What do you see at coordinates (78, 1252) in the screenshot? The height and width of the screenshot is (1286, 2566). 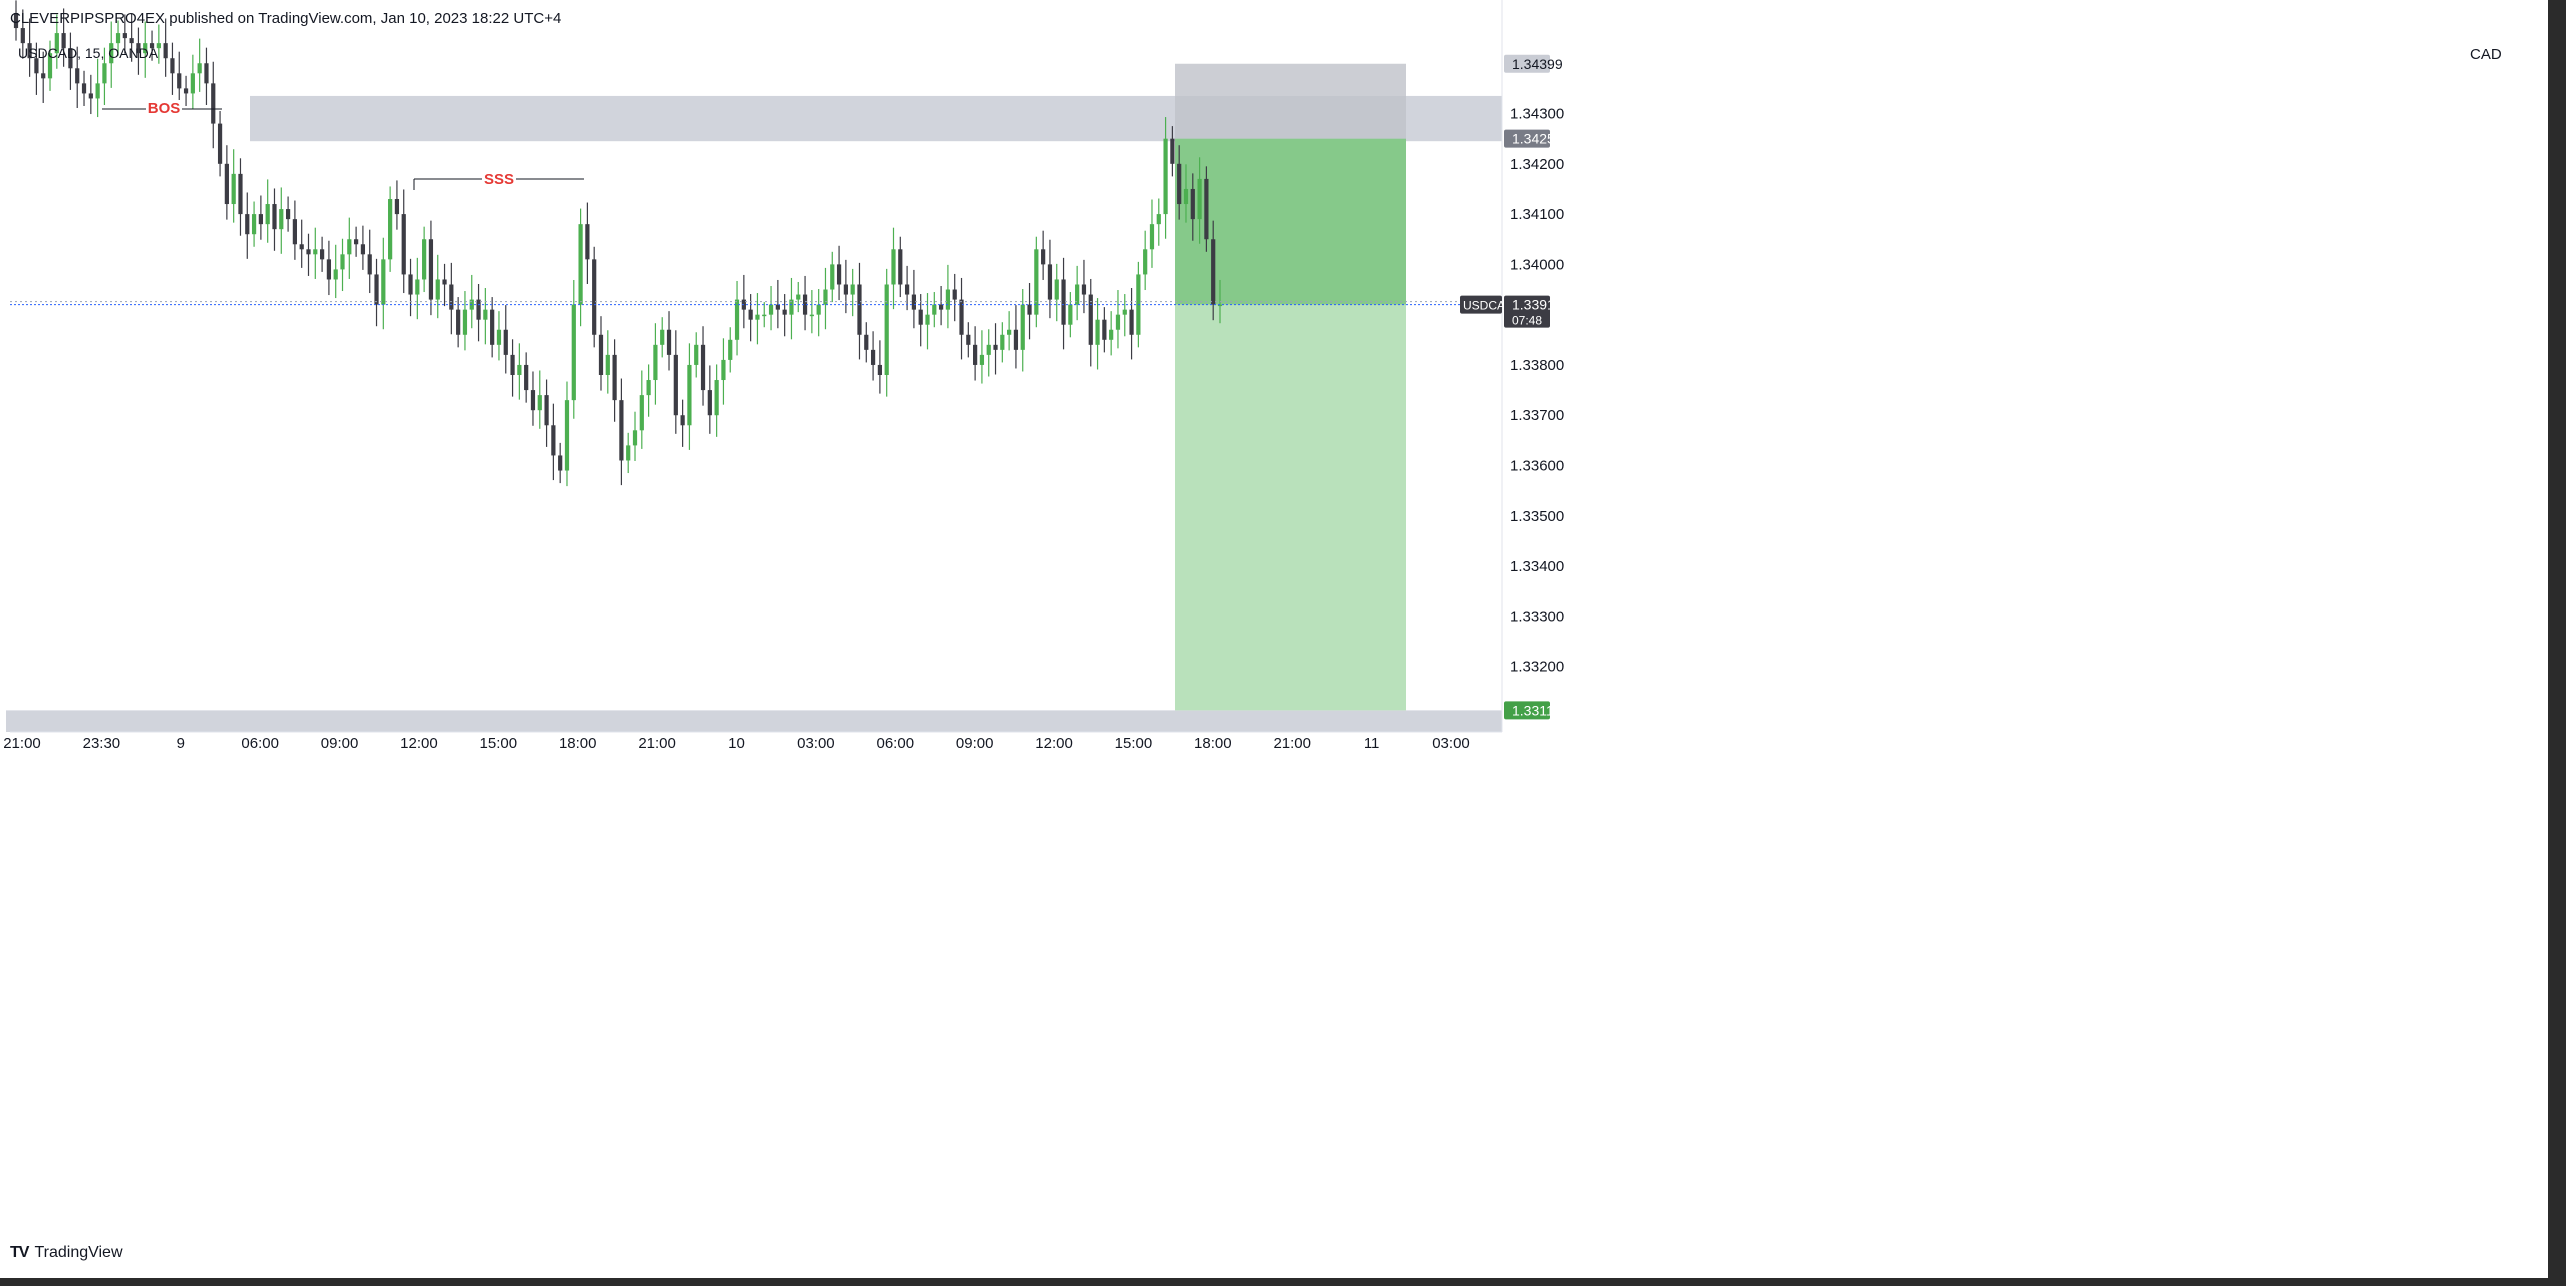 I see `footer-brand-label: TradingView` at bounding box center [78, 1252].